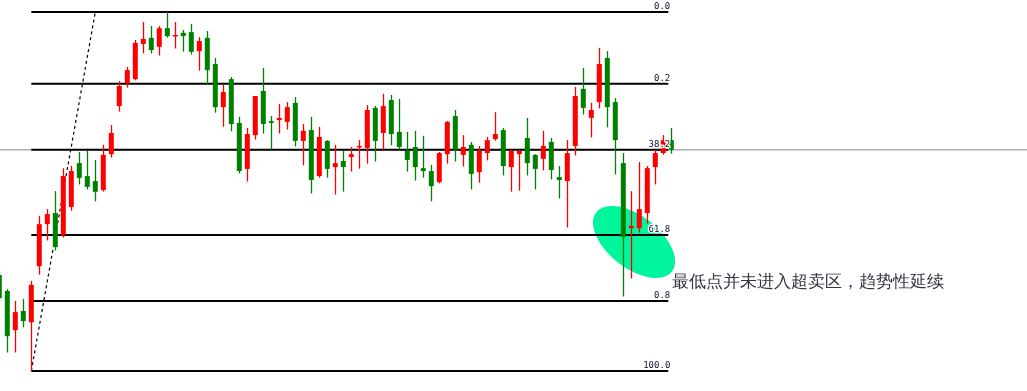 The image size is (1027, 391). What do you see at coordinates (662, 295) in the screenshot?
I see `annotation: 0.8` at bounding box center [662, 295].